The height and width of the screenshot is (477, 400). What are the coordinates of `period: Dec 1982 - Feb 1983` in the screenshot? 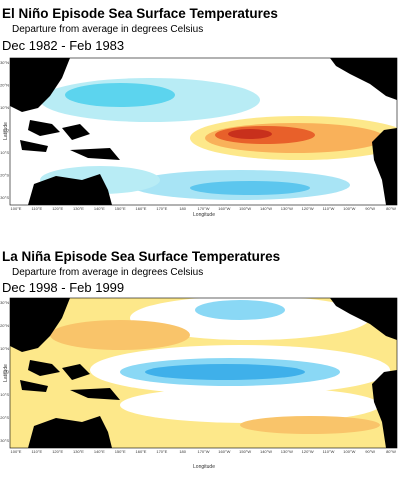 It's located at (63, 45).